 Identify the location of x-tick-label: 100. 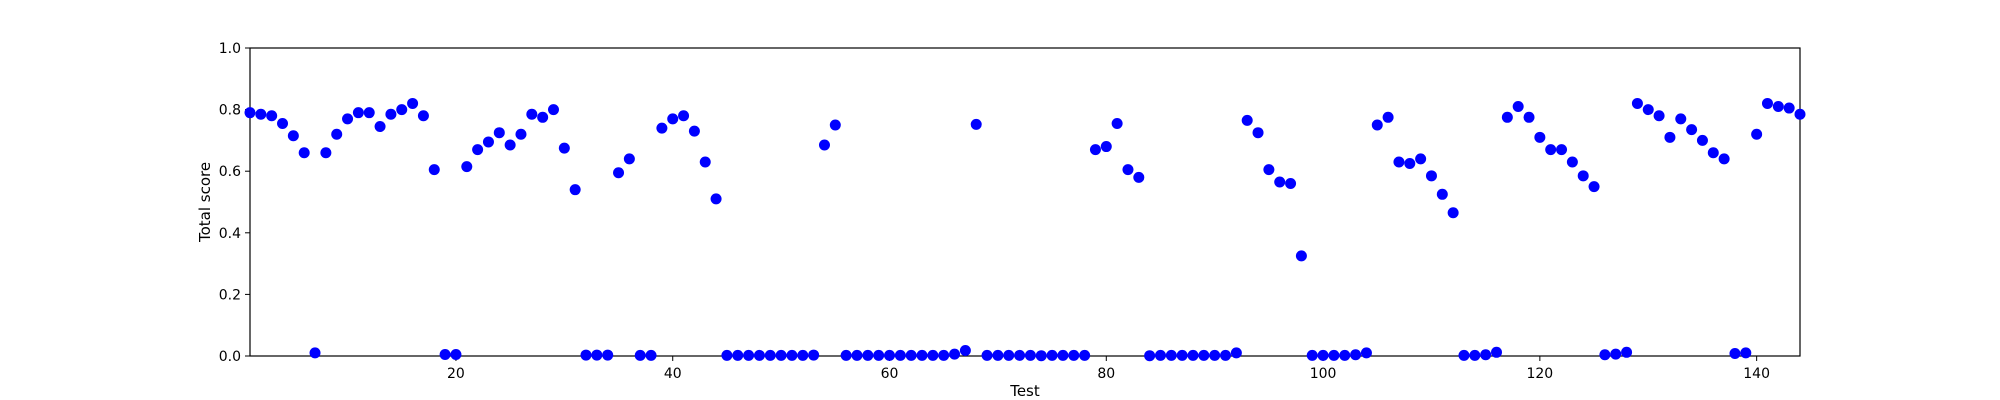
(1323, 374).